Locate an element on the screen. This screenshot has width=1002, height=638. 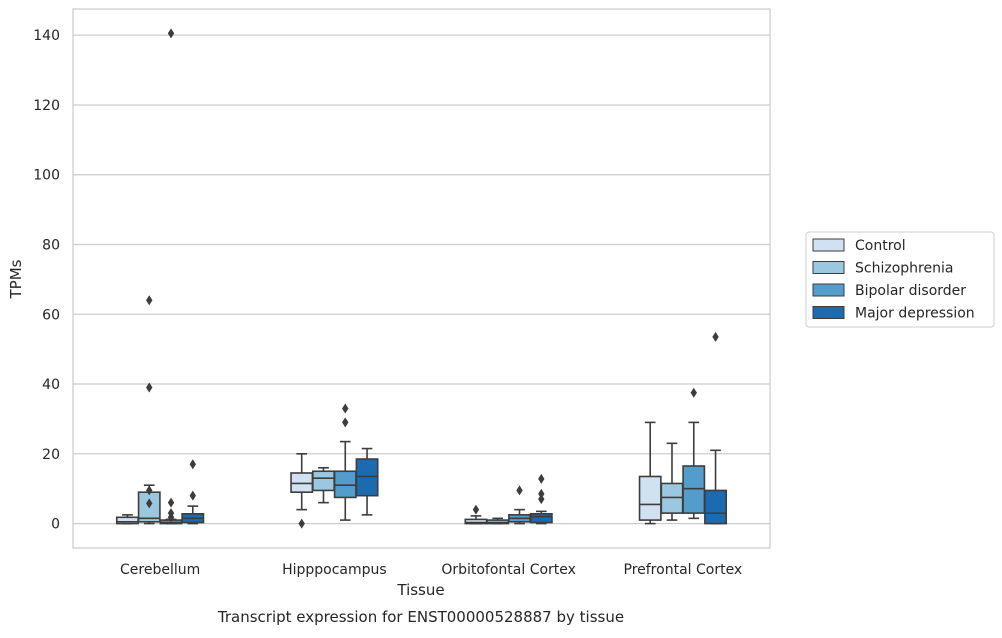
x-axis-label: Tissue is located at coordinates (420, 590).